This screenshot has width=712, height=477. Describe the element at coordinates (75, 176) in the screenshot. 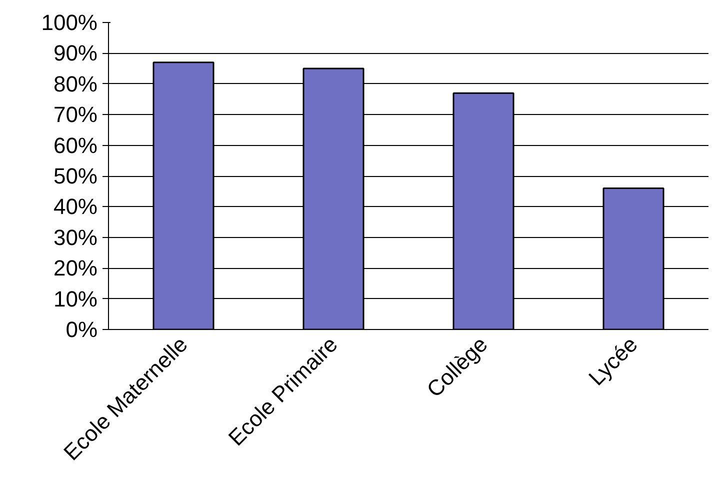

I see `y-tick-label: 50%` at that location.